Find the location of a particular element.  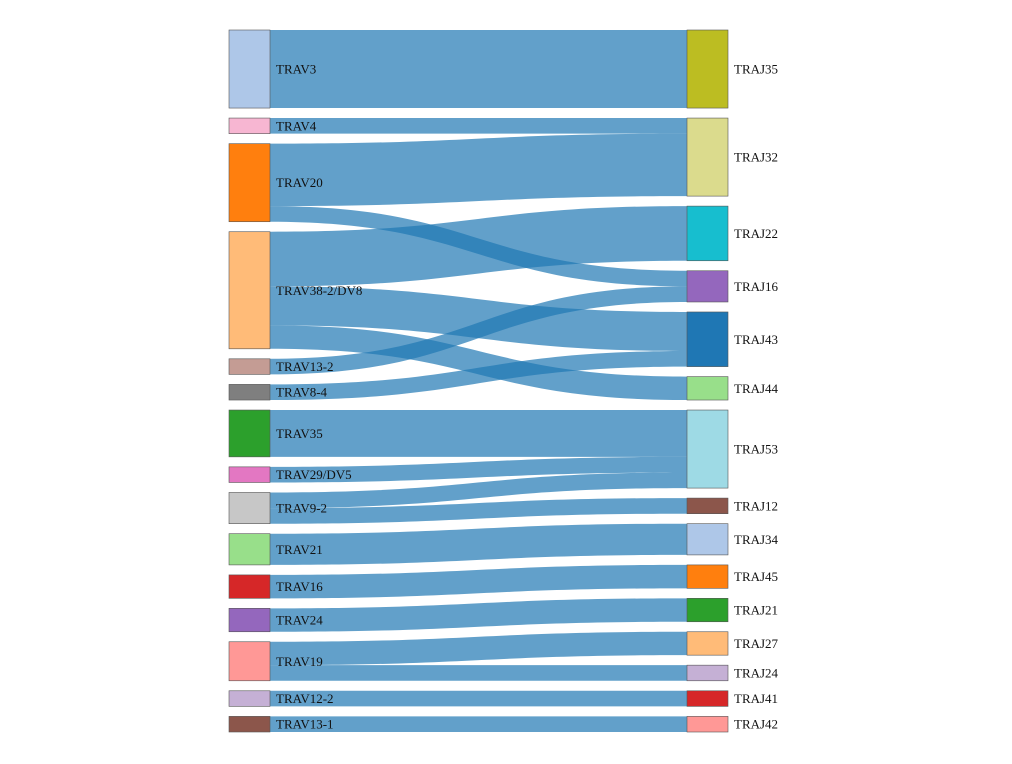

source-node-trav19 is located at coordinates (249, 661).